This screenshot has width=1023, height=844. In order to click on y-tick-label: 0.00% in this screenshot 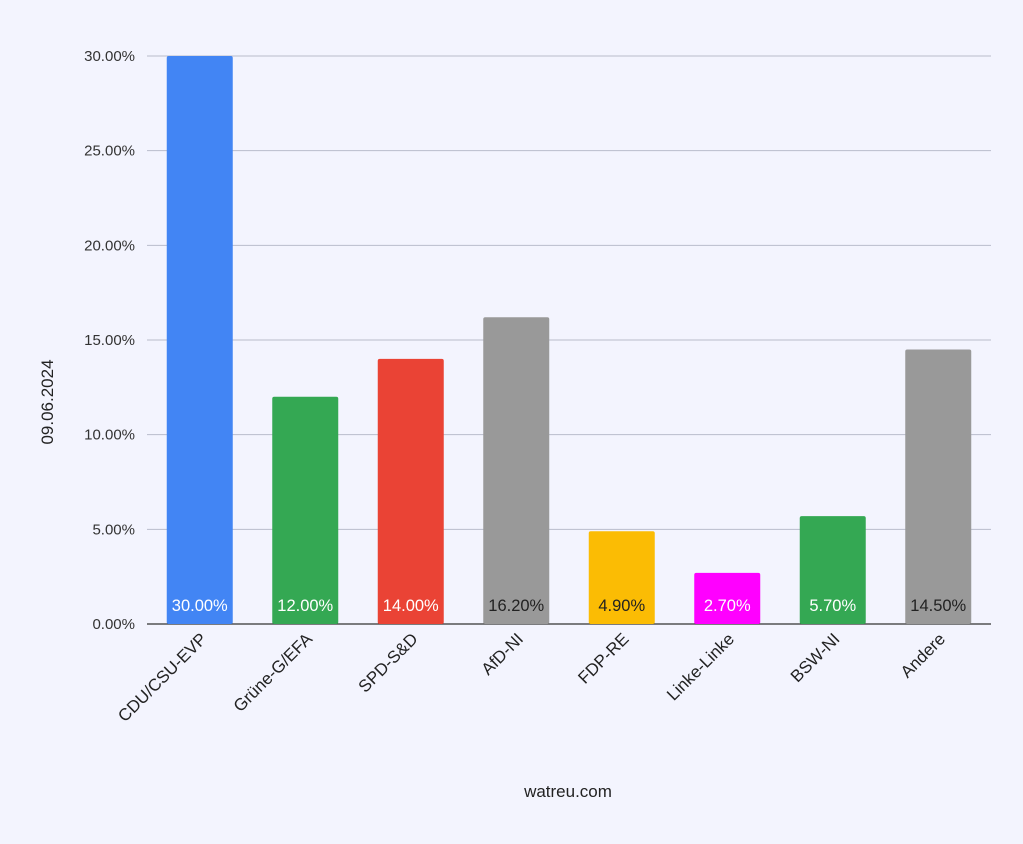, I will do `click(113, 624)`.